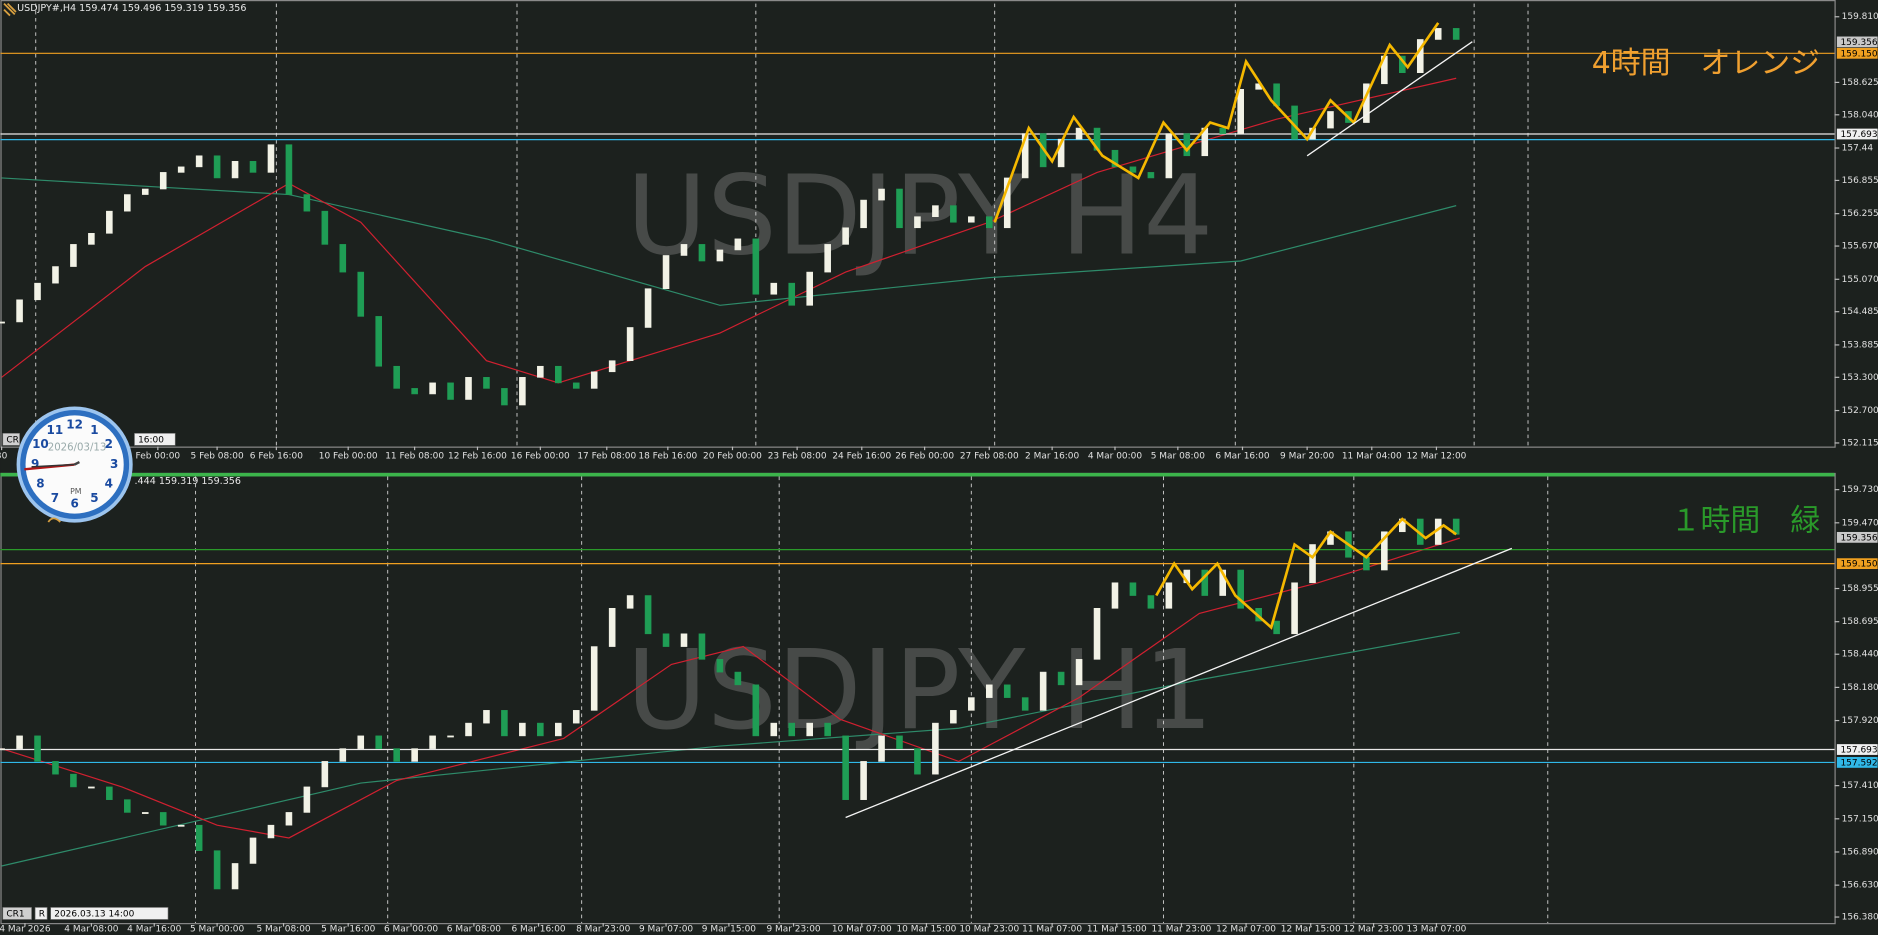 The height and width of the screenshot is (935, 1878). I want to click on y-tick-label: 152.115, so click(1860, 443).